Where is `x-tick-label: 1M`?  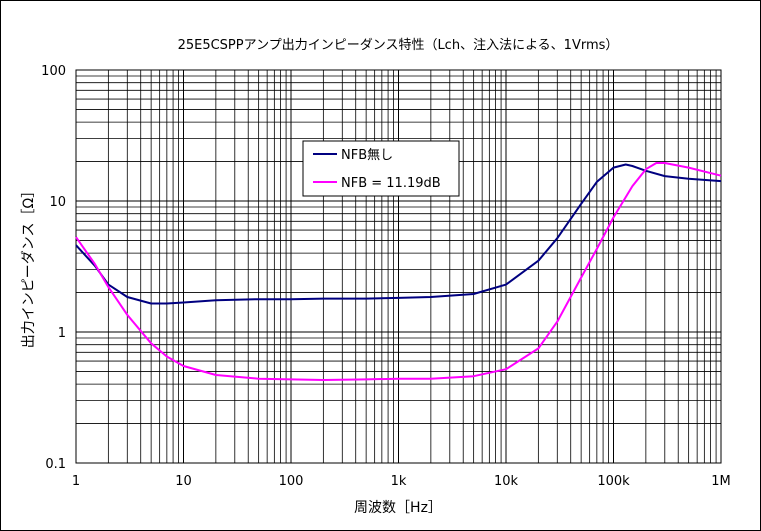 x-tick-label: 1M is located at coordinates (721, 481).